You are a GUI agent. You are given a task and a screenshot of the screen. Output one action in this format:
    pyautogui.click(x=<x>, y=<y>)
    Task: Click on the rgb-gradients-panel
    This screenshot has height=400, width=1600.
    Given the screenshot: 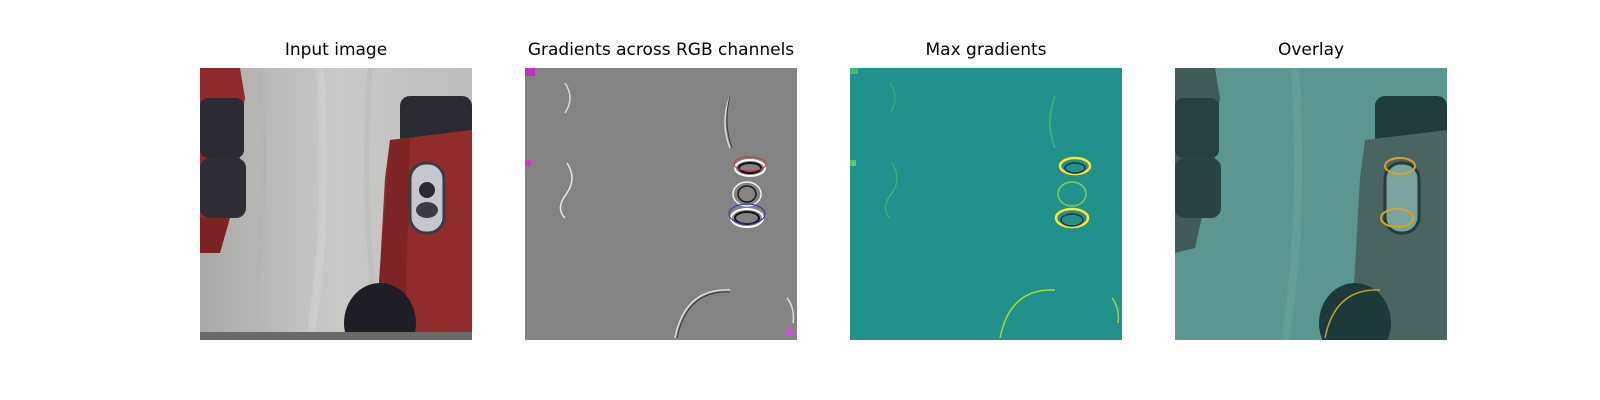 What is the action you would take?
    pyautogui.click(x=661, y=204)
    